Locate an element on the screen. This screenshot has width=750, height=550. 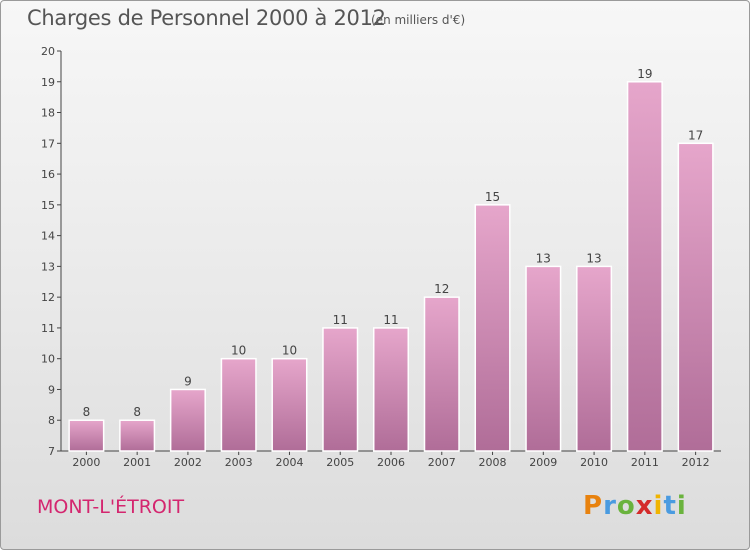
y-tick-label: 17 is located at coordinates (48, 143).